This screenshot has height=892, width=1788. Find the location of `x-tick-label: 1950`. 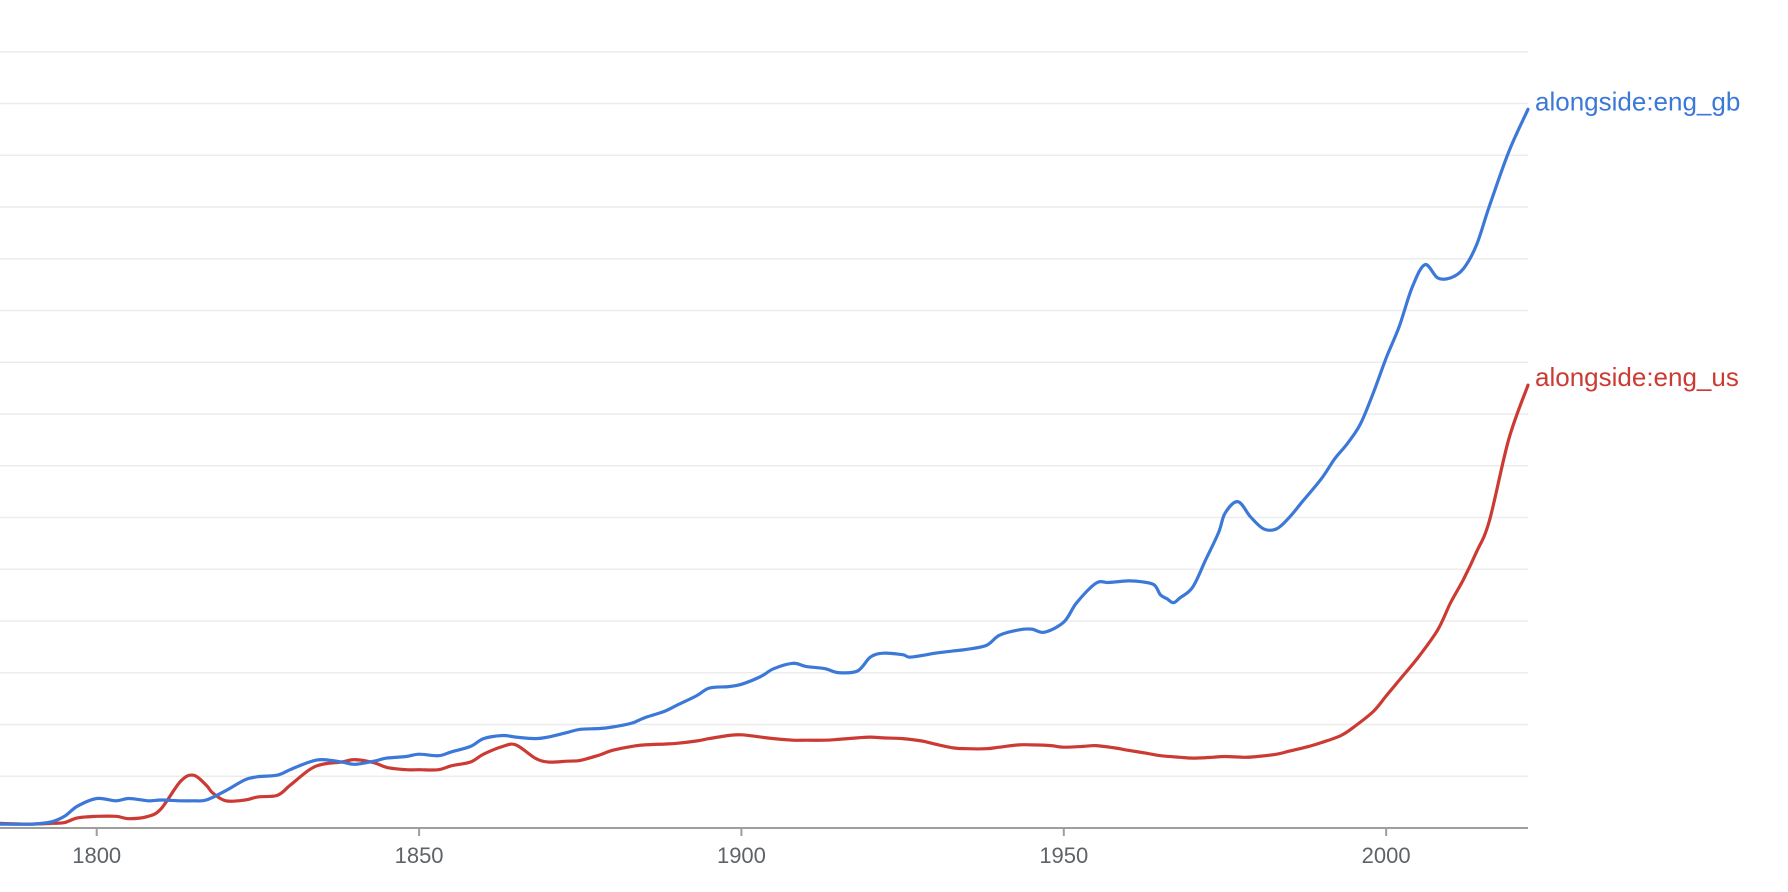

x-tick-label: 1950 is located at coordinates (1063, 855).